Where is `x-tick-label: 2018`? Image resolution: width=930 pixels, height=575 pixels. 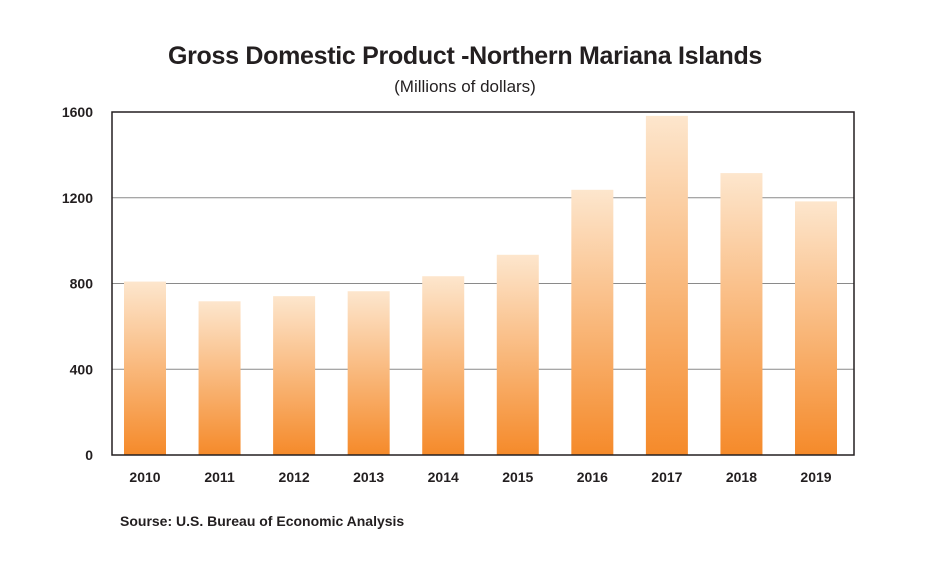 x-tick-label: 2018 is located at coordinates (741, 477).